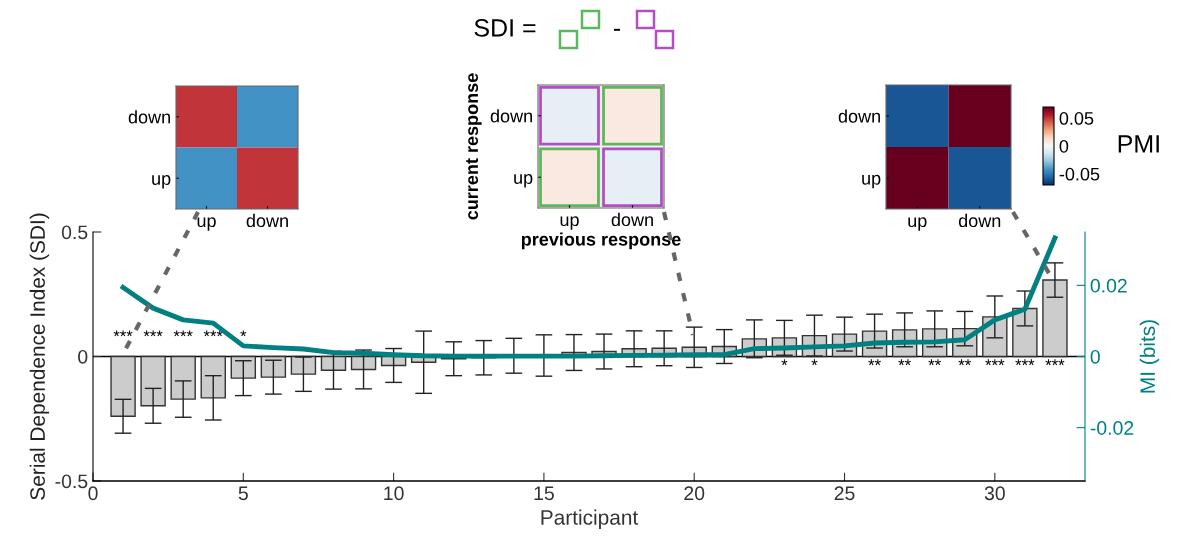 The width and height of the screenshot is (1198, 553). Describe the element at coordinates (243, 493) in the screenshot. I see `x-tick-label: 5` at that location.